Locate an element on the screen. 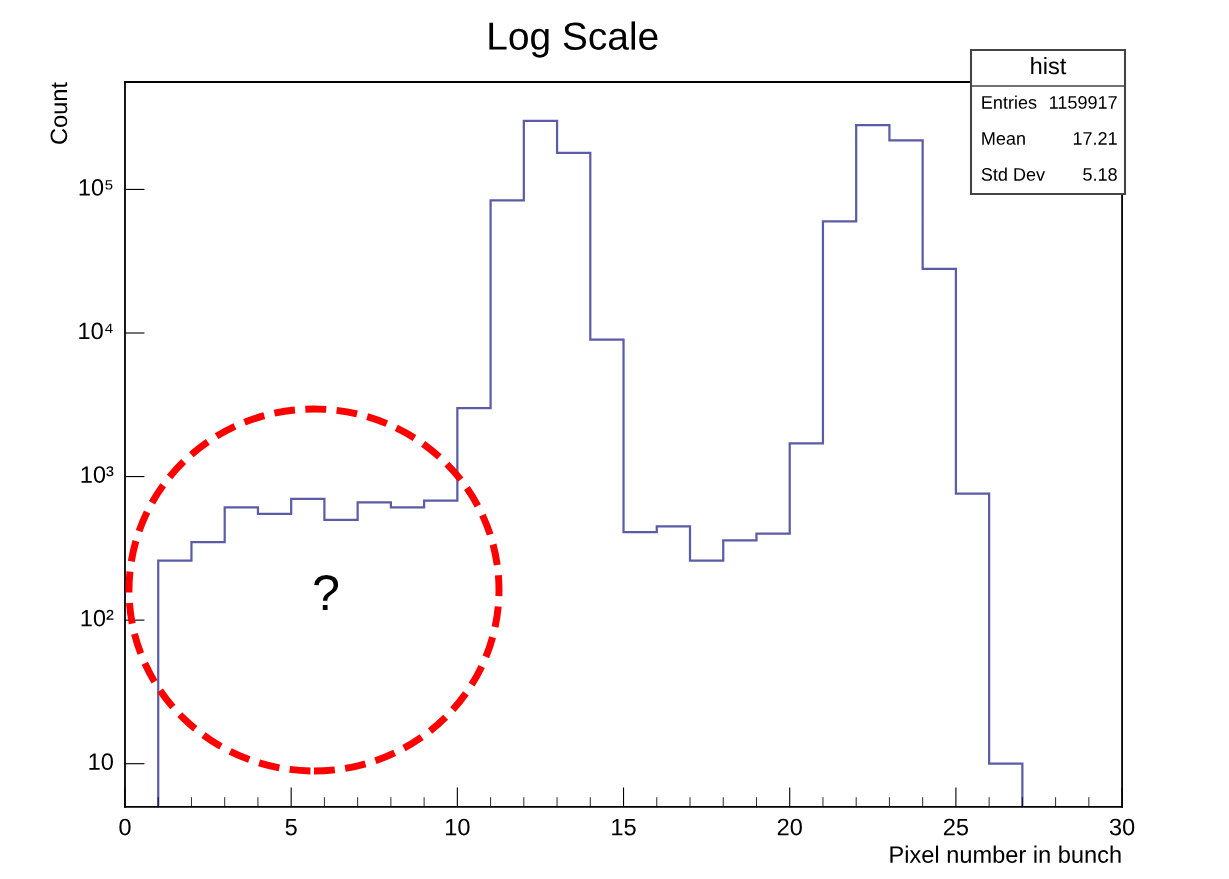 This screenshot has width=1229, height=879. x-axis-title: Pixel number in bunch is located at coordinates (1005, 854).